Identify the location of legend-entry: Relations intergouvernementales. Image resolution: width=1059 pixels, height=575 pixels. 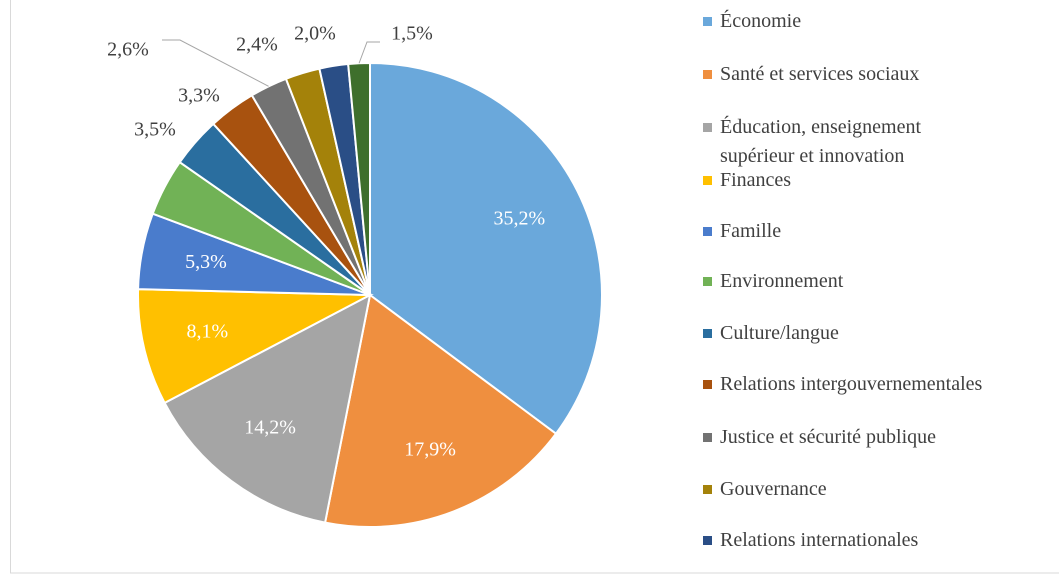
(845, 384).